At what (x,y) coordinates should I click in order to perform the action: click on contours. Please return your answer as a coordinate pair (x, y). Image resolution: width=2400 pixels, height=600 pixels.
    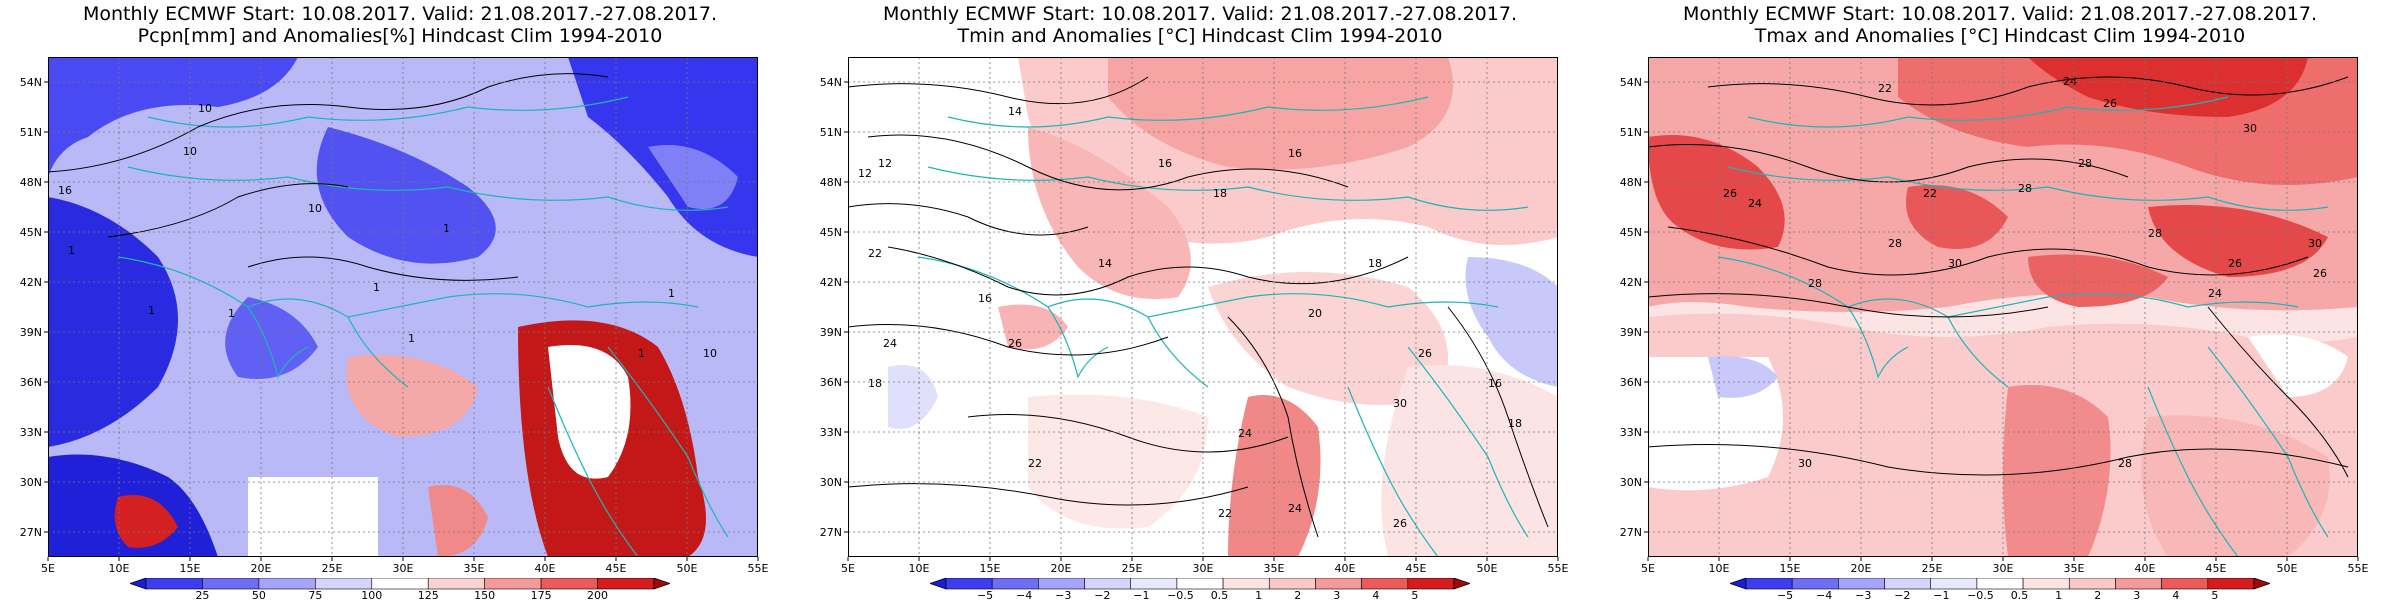
    Looking at the image, I should click on (328, 177).